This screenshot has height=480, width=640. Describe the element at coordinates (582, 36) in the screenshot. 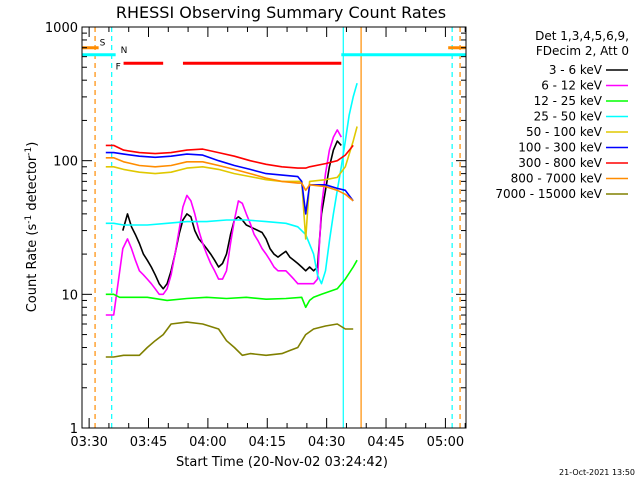

I see `legend-header-line-1: Det 1,3,4,5,6,9,` at that location.